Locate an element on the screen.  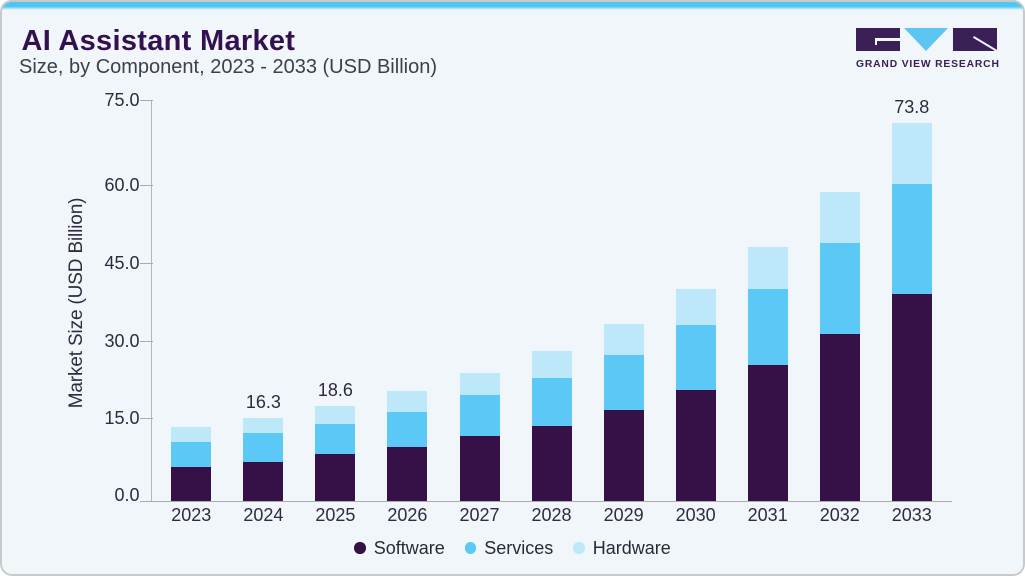
y-axis-title: Market Size (USD Billion) is located at coordinates (76, 303).